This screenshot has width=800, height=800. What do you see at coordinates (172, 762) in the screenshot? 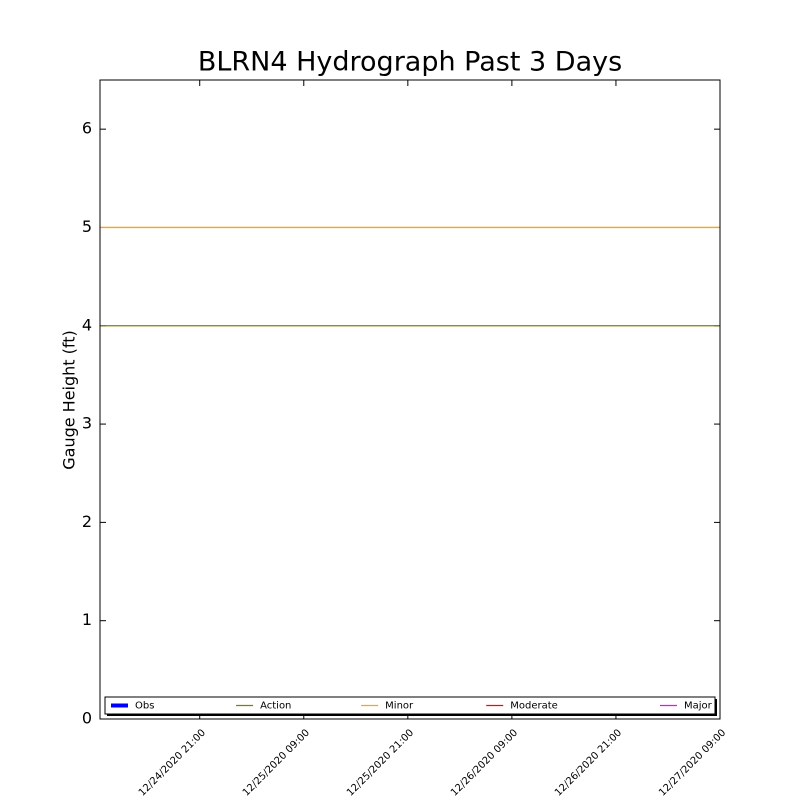
I see `x-tick-label: 12/24/2020 21:00` at bounding box center [172, 762].